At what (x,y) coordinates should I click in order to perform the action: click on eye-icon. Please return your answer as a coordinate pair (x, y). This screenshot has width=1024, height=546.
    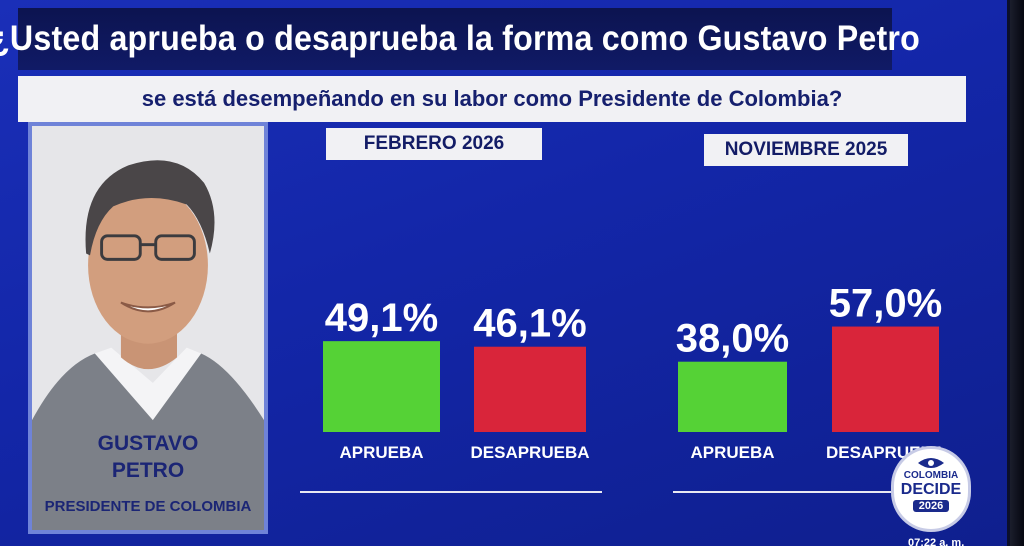
    Looking at the image, I should click on (931, 463).